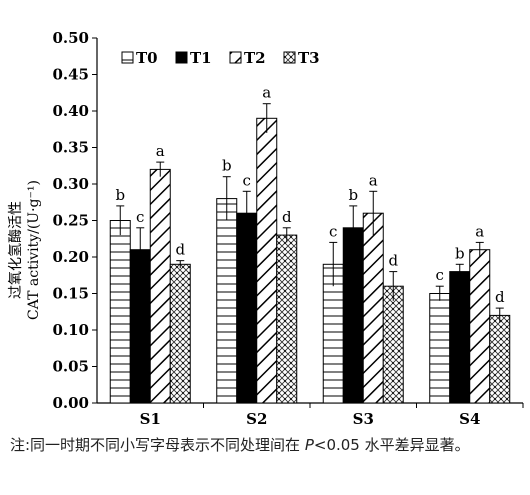 Image resolution: width=530 pixels, height=495 pixels. I want to click on chart-legend: T0 T1 T2 T3, so click(220, 58).